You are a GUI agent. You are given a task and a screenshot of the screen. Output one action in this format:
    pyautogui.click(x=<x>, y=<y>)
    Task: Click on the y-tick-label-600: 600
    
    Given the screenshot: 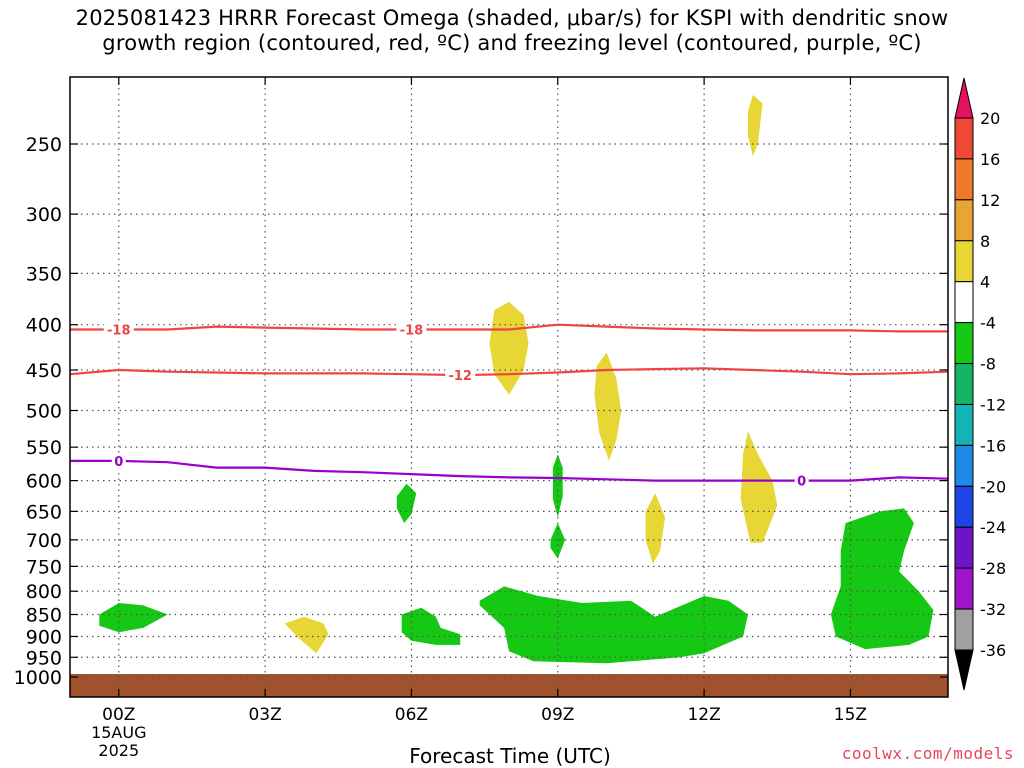 What is the action you would take?
    pyautogui.click(x=44, y=482)
    